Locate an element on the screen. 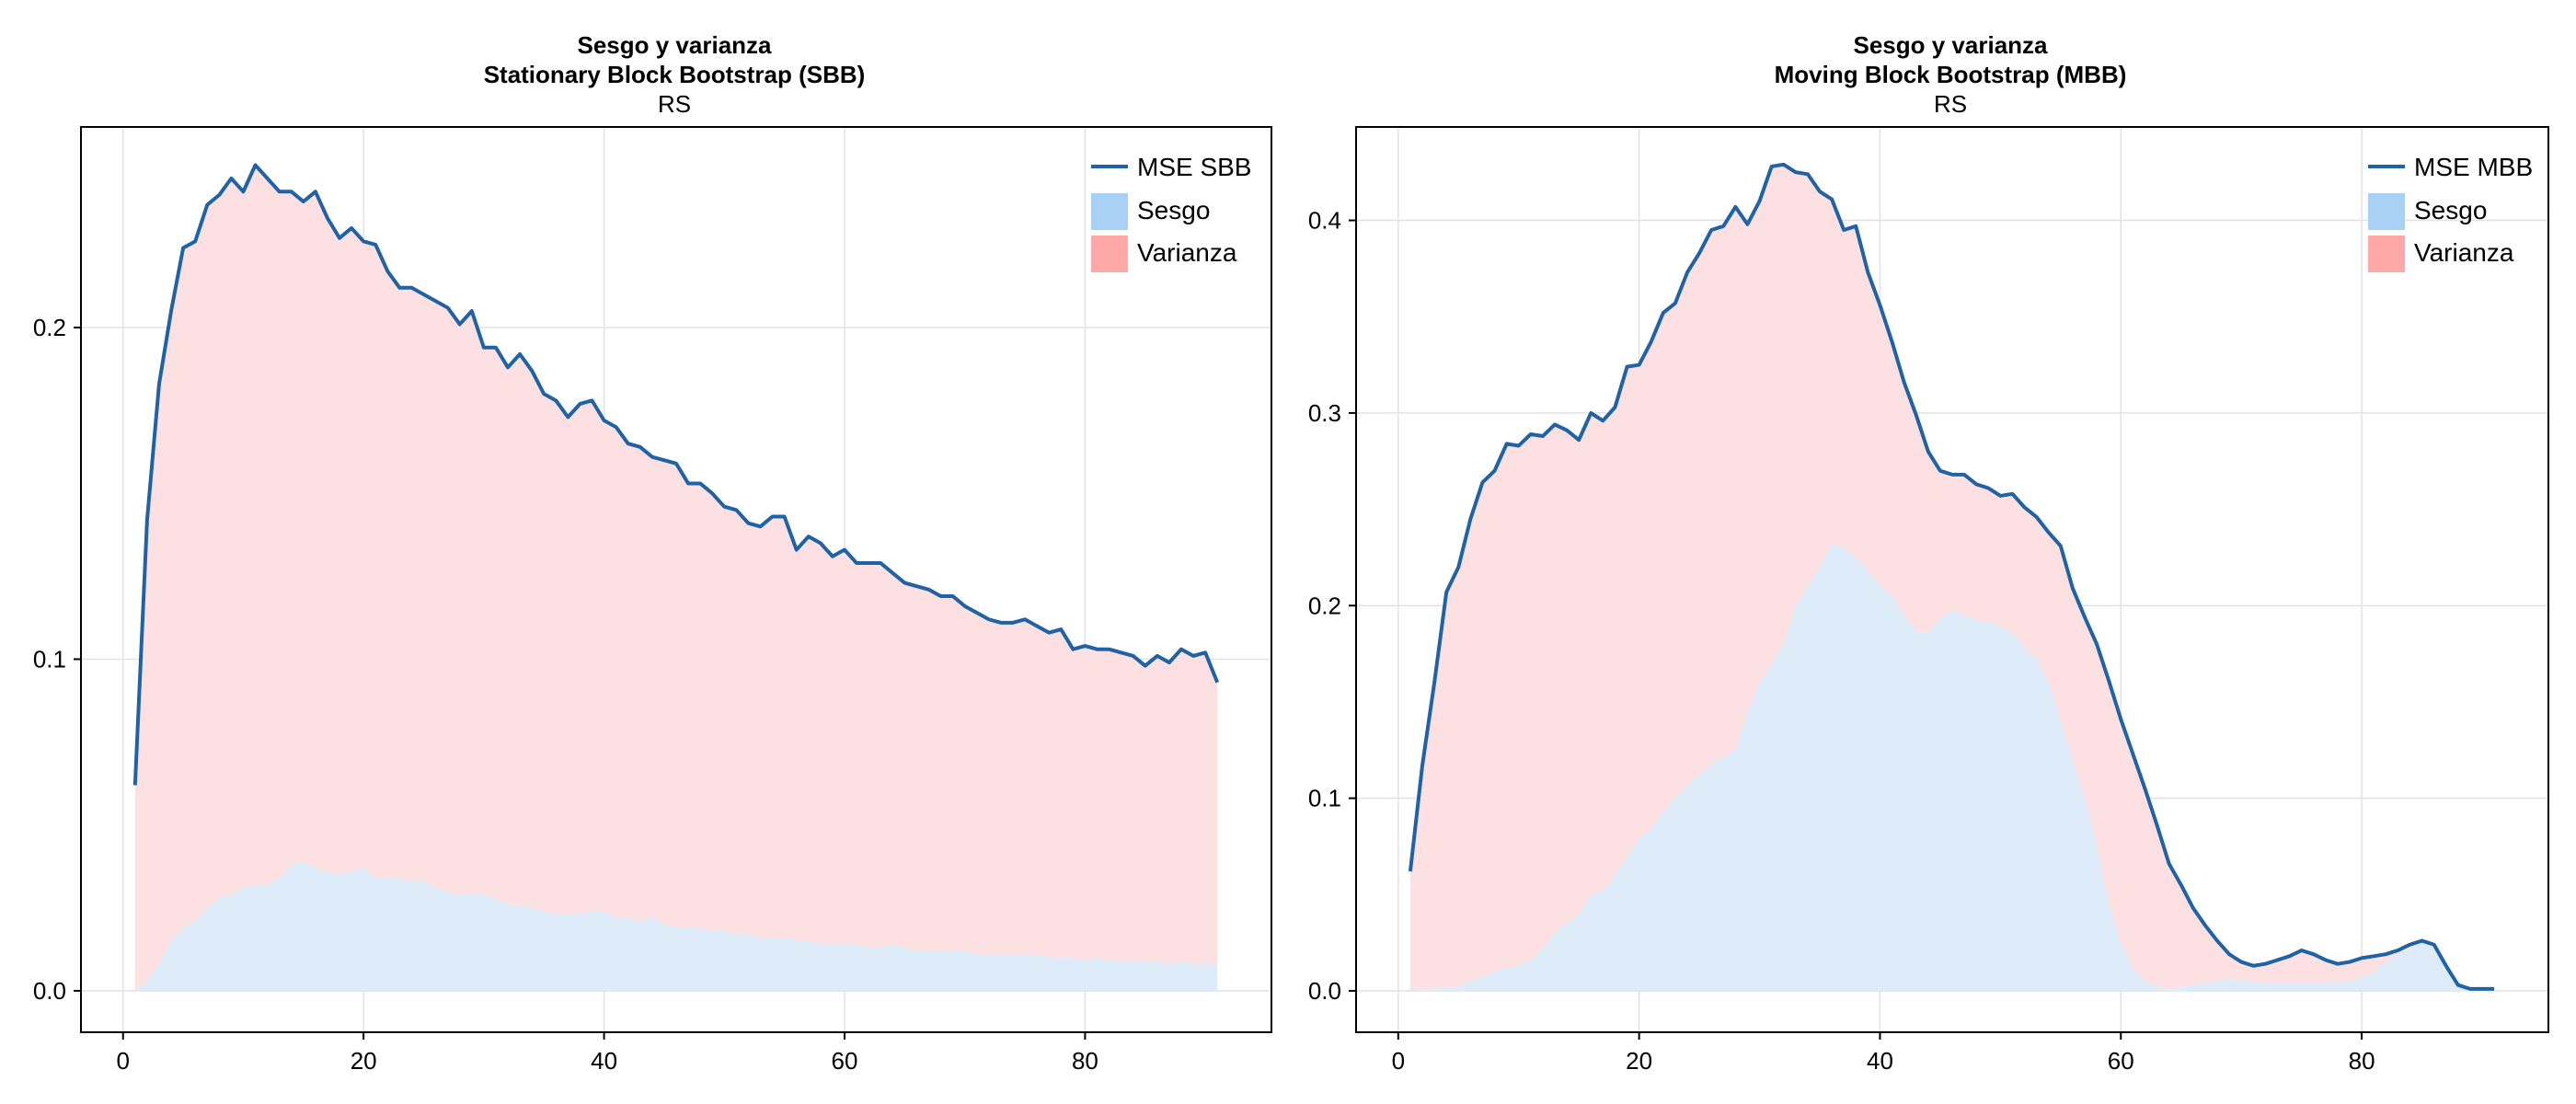 This screenshot has width=2576, height=1104. y-tick-label: 0.4 is located at coordinates (1324, 221).